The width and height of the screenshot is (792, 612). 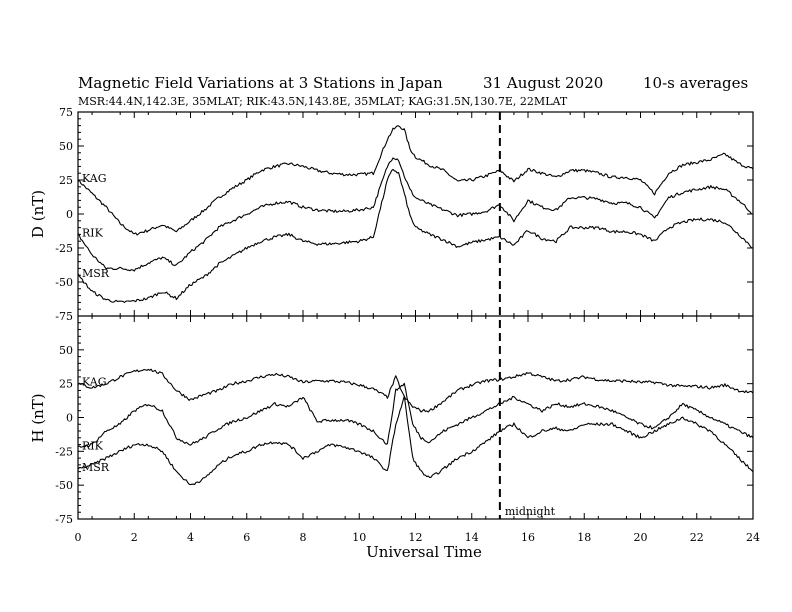 What do you see at coordinates (416, 537) in the screenshot?
I see `x-tick-label-12: 12` at bounding box center [416, 537].